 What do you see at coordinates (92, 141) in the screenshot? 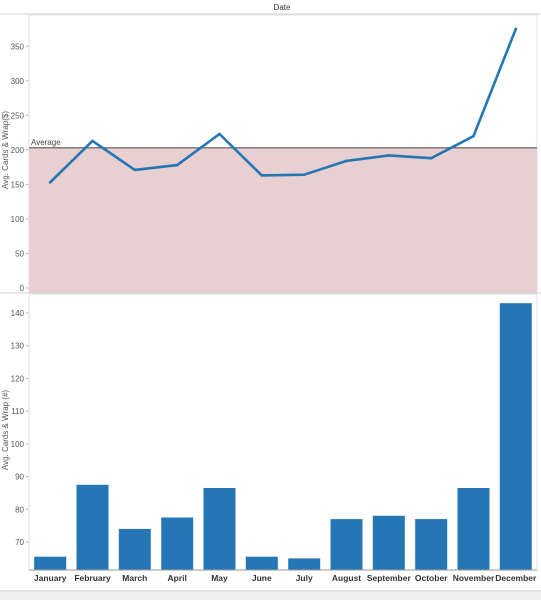
I see `line-point-february` at bounding box center [92, 141].